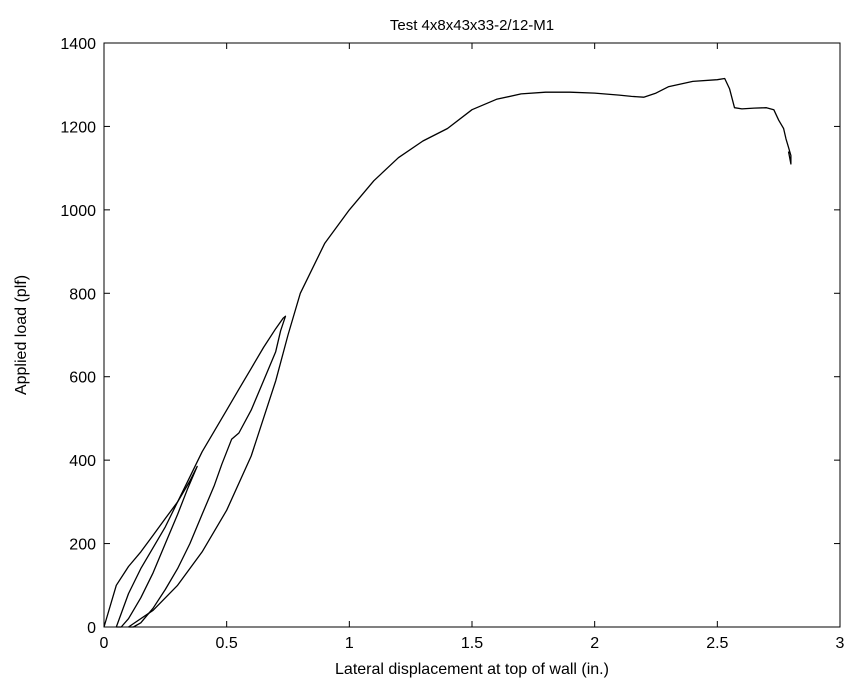  Describe the element at coordinates (82, 545) in the screenshot. I see `y-tick-label: 200` at that location.